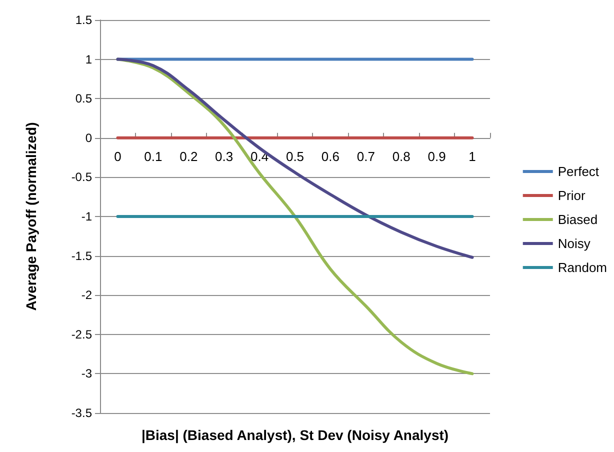  Describe the element at coordinates (330, 156) in the screenshot. I see `x-tick-label: 0.6` at that location.